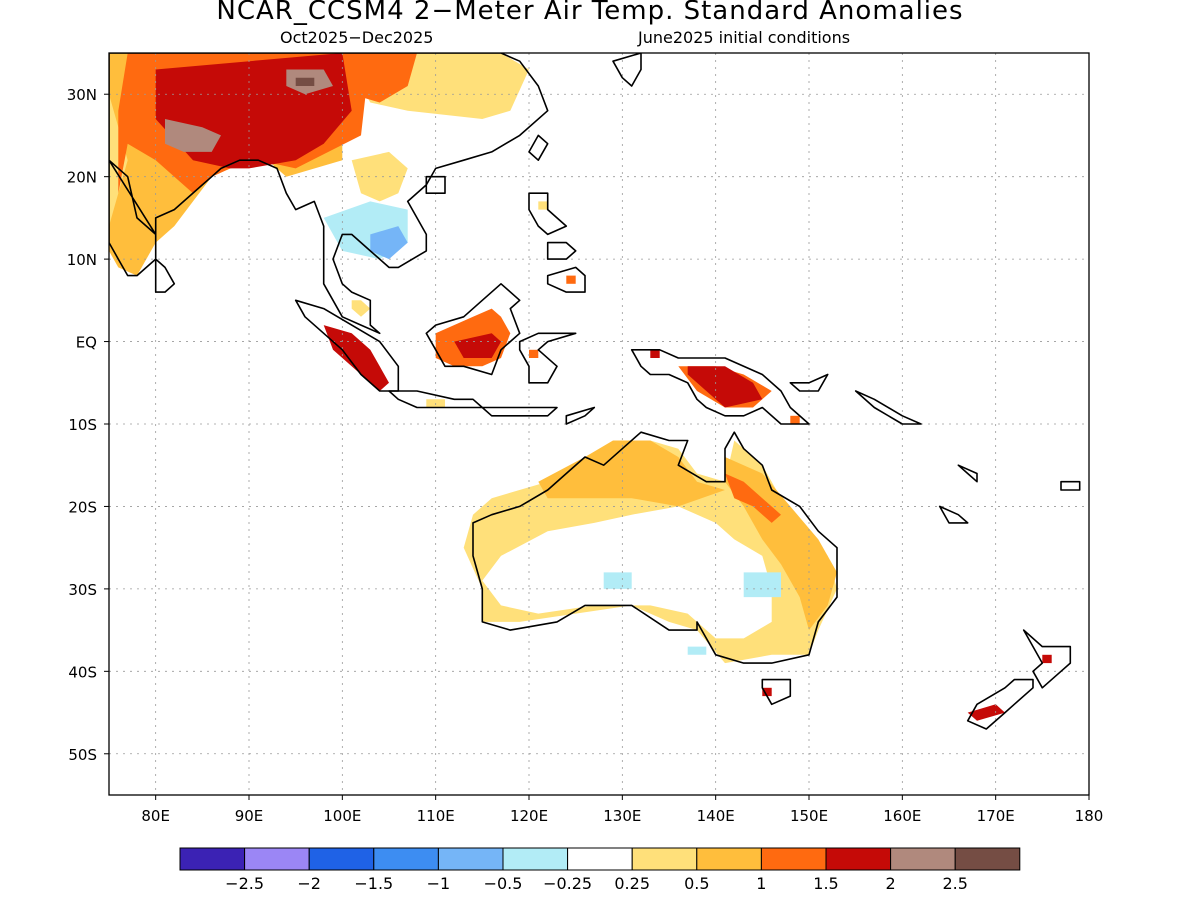  What do you see at coordinates (655, 547) in the screenshot?
I see `coastline-australia` at bounding box center [655, 547].